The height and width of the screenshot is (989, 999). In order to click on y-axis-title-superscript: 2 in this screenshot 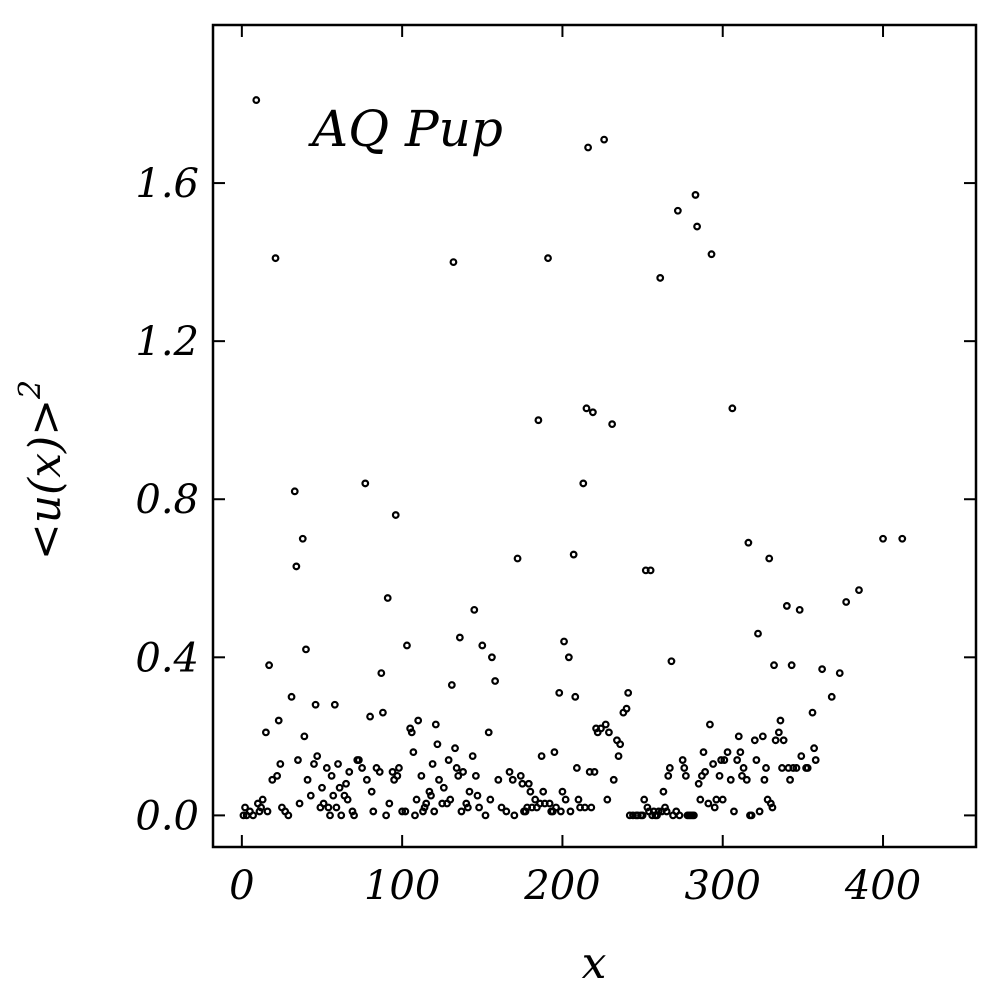, I will do `click(30, 390)`.